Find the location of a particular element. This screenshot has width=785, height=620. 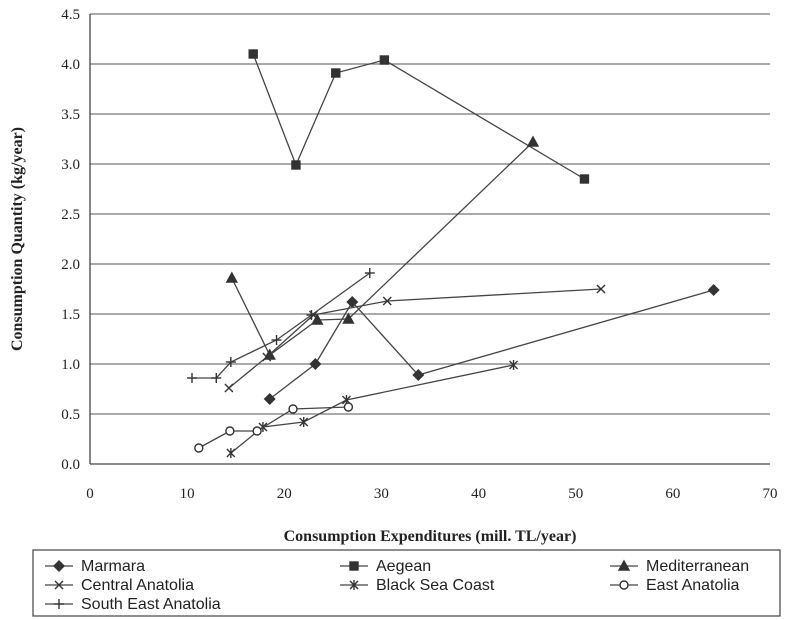

y-tick-label: 3.0 is located at coordinates (70, 165).